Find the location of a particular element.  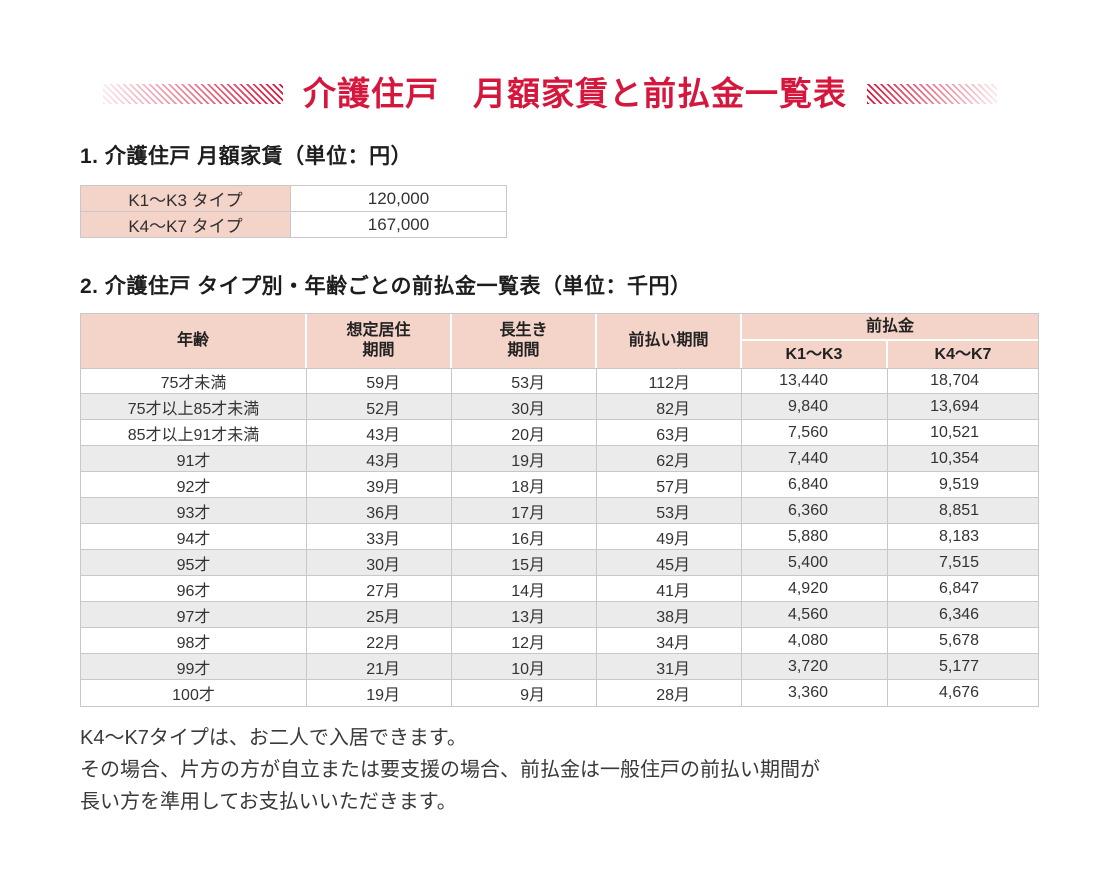

section1-heading: 1. 介護住戸 月額家賃（単位：円） is located at coordinates (246, 157).